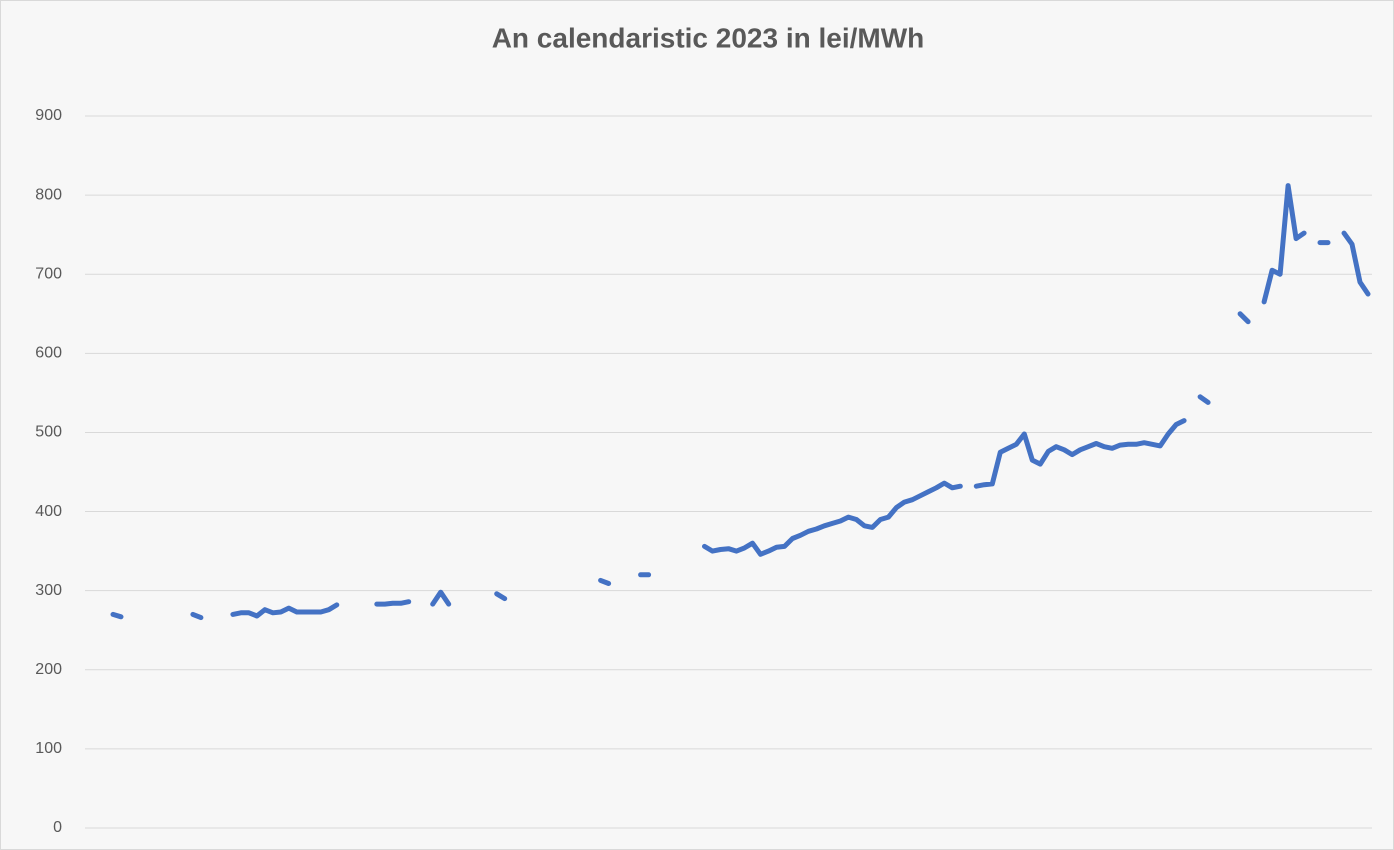 This screenshot has width=1394, height=850. Describe the element at coordinates (48, 669) in the screenshot. I see `y-tick-label: 200` at that location.